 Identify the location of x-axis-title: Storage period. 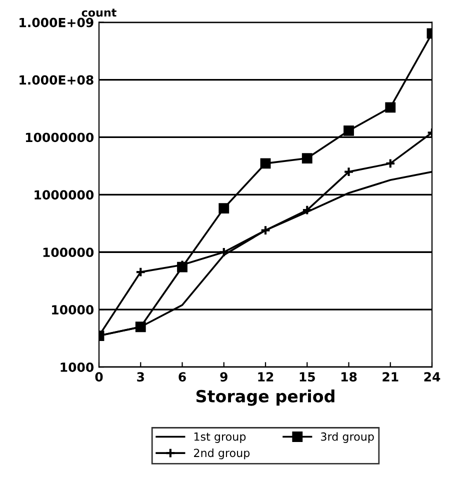
(265, 398).